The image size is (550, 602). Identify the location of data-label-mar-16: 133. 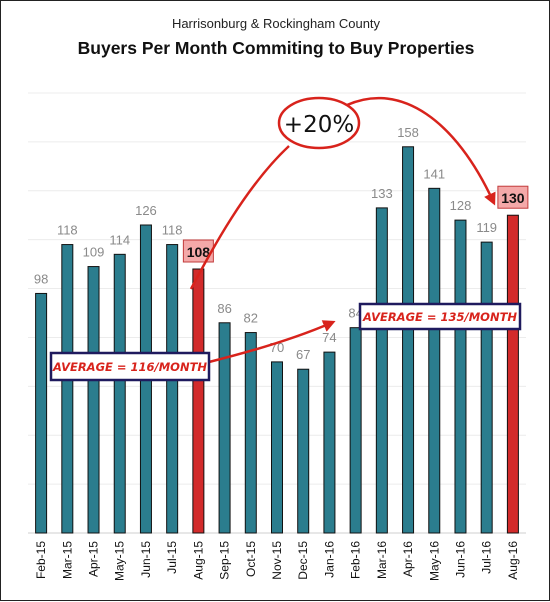
(382, 193).